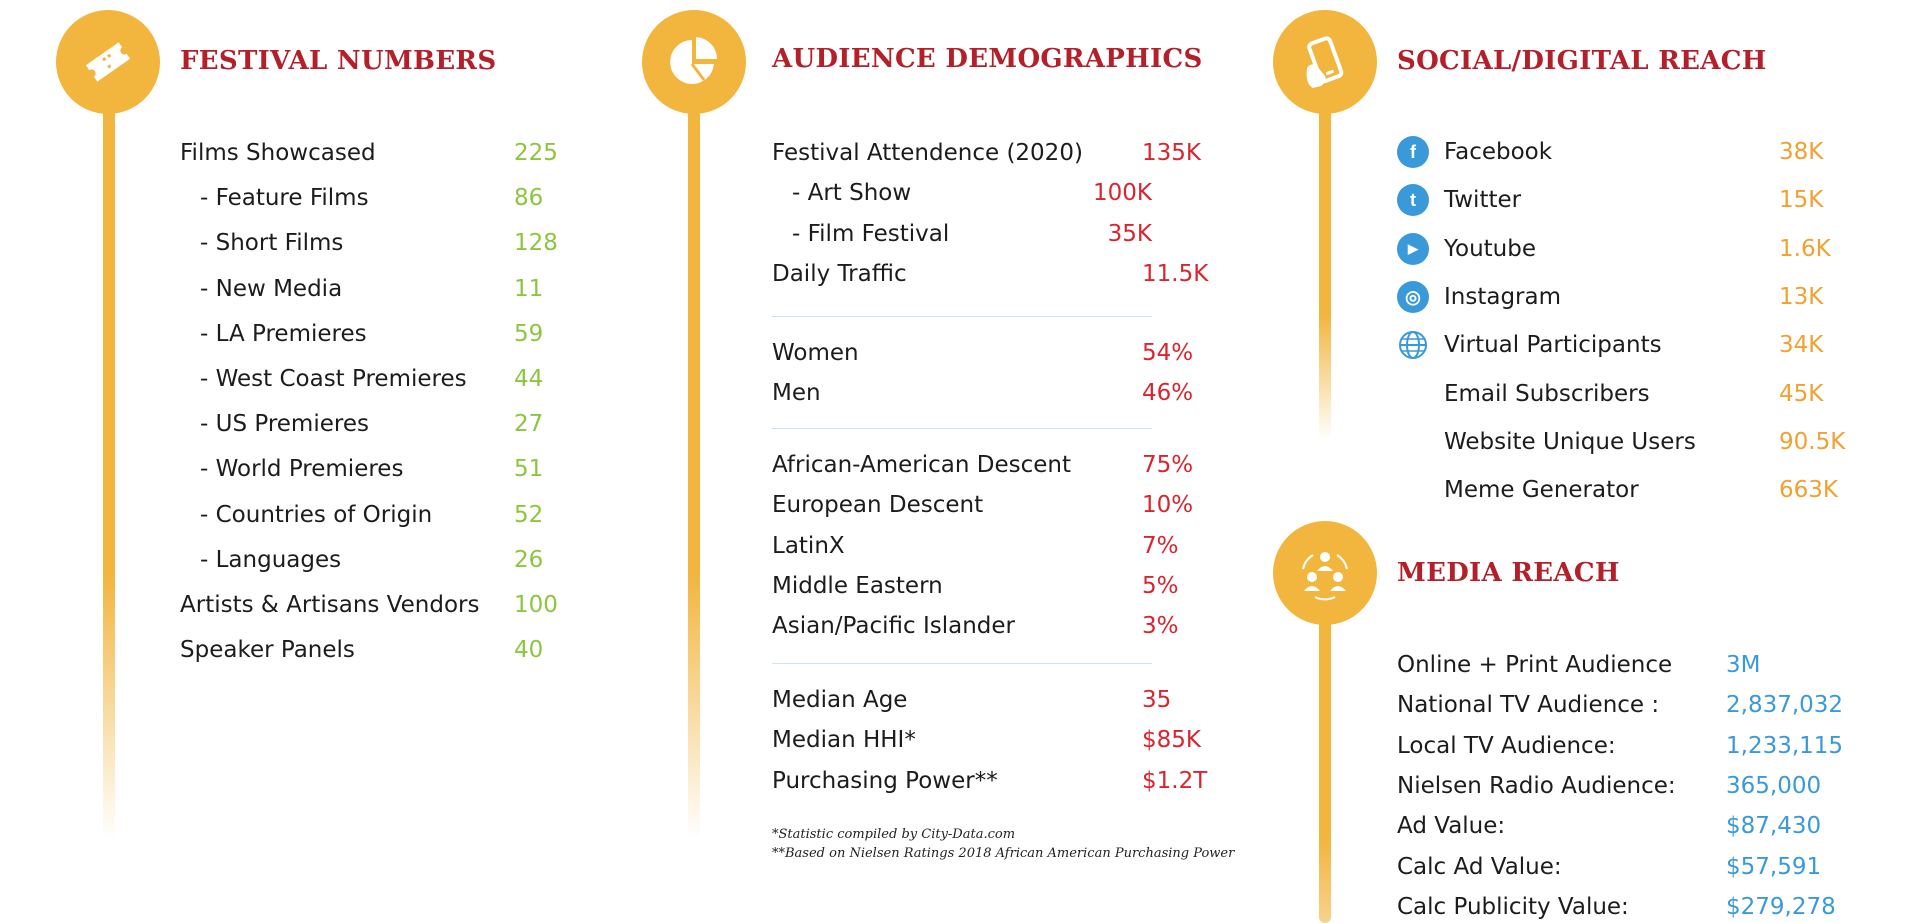 Image resolution: width=1920 pixels, height=923 pixels. Describe the element at coordinates (1413, 152) in the screenshot. I see `facebook-icon: f` at that location.